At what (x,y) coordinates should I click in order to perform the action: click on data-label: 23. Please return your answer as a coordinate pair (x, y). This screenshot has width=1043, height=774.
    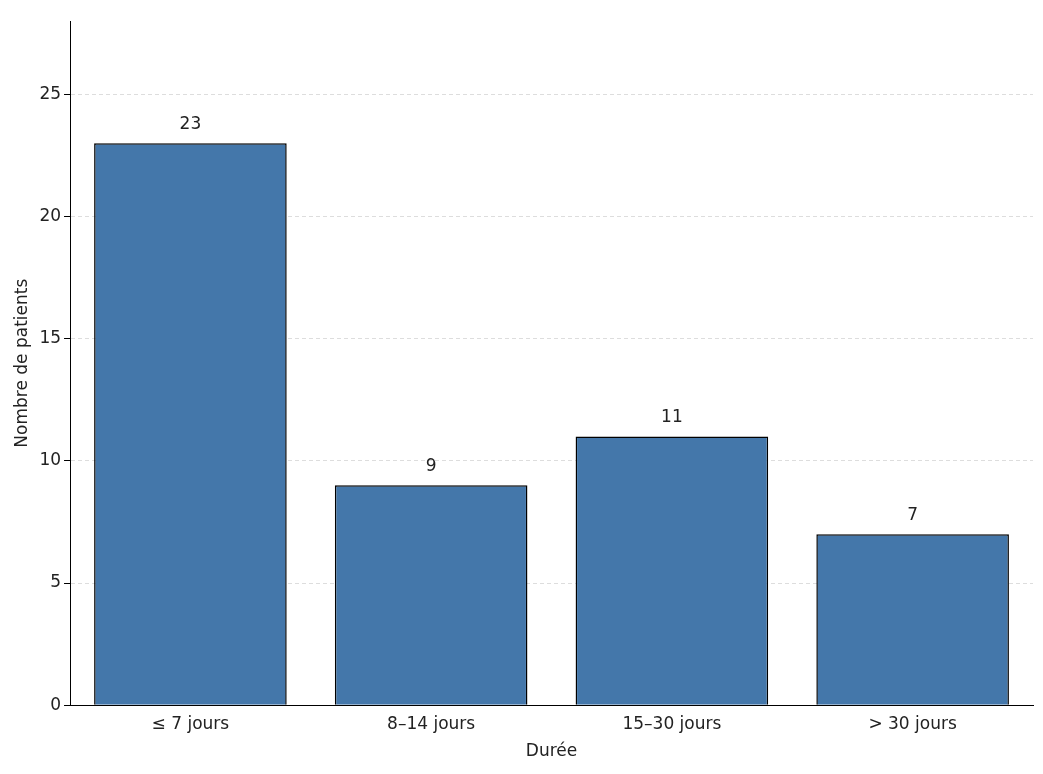
    Looking at the image, I should click on (190, 123).